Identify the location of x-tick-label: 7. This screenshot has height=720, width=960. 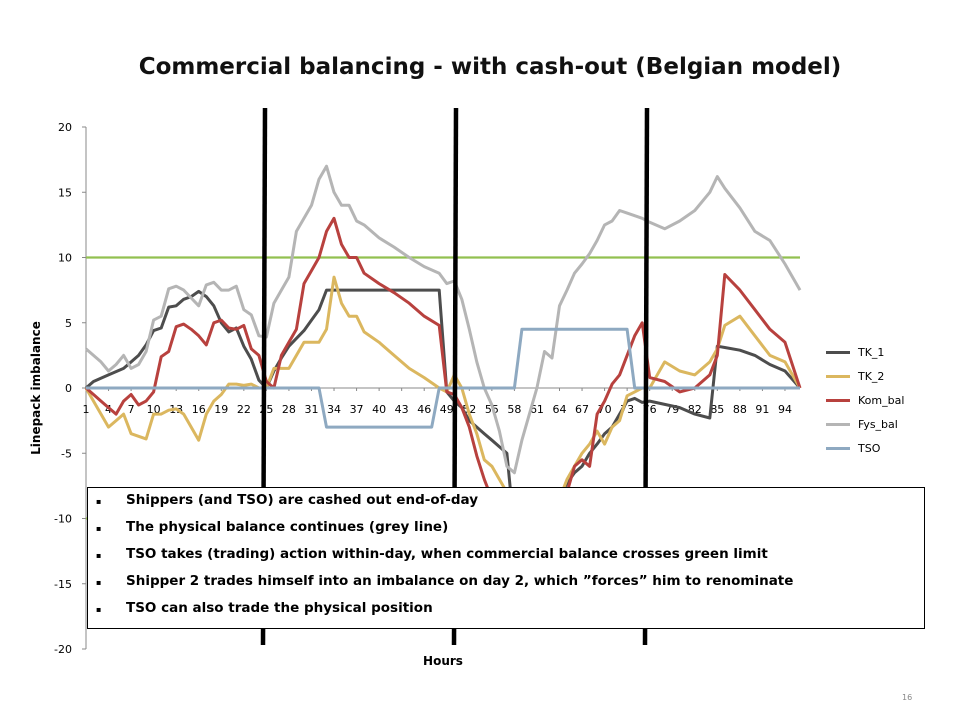
(131, 409).